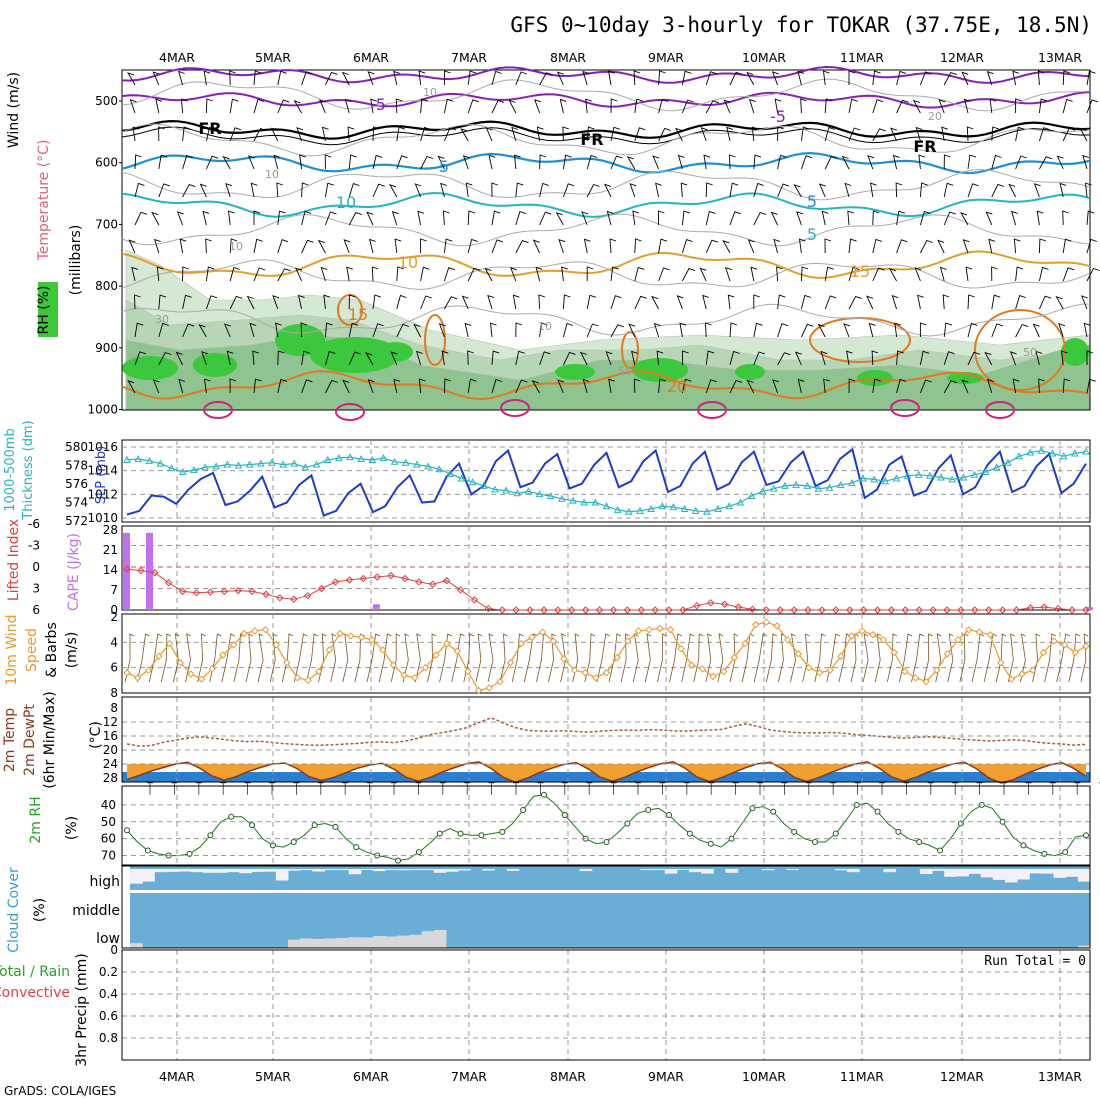 The image size is (1100, 1100). Describe the element at coordinates (108, 939) in the screenshot. I see `cloud-level-label: low` at that location.